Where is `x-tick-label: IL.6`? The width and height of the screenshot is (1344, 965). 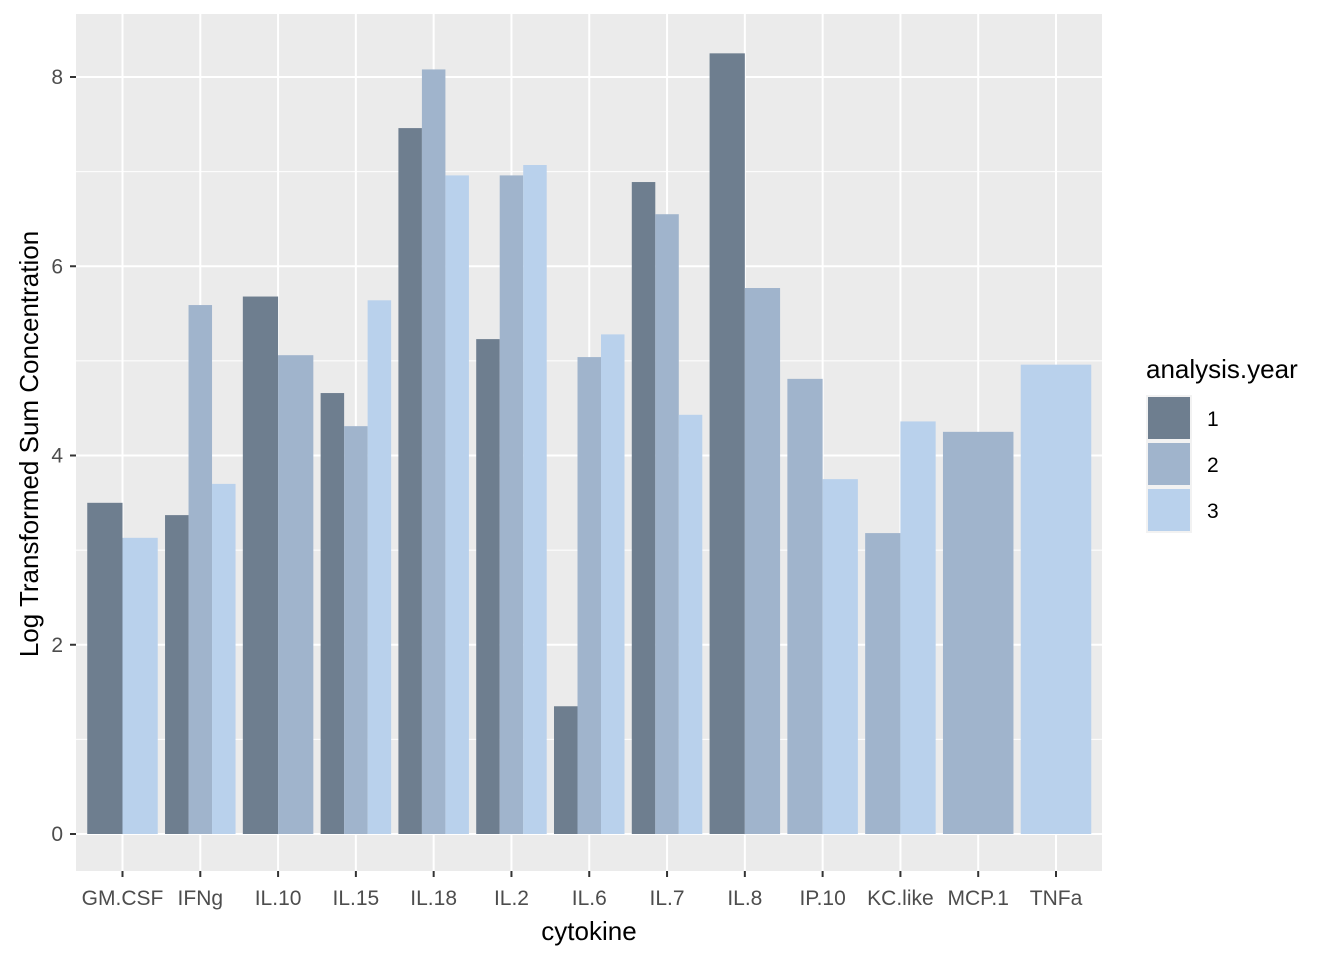
x-tick-label: IL.6 is located at coordinates (589, 898).